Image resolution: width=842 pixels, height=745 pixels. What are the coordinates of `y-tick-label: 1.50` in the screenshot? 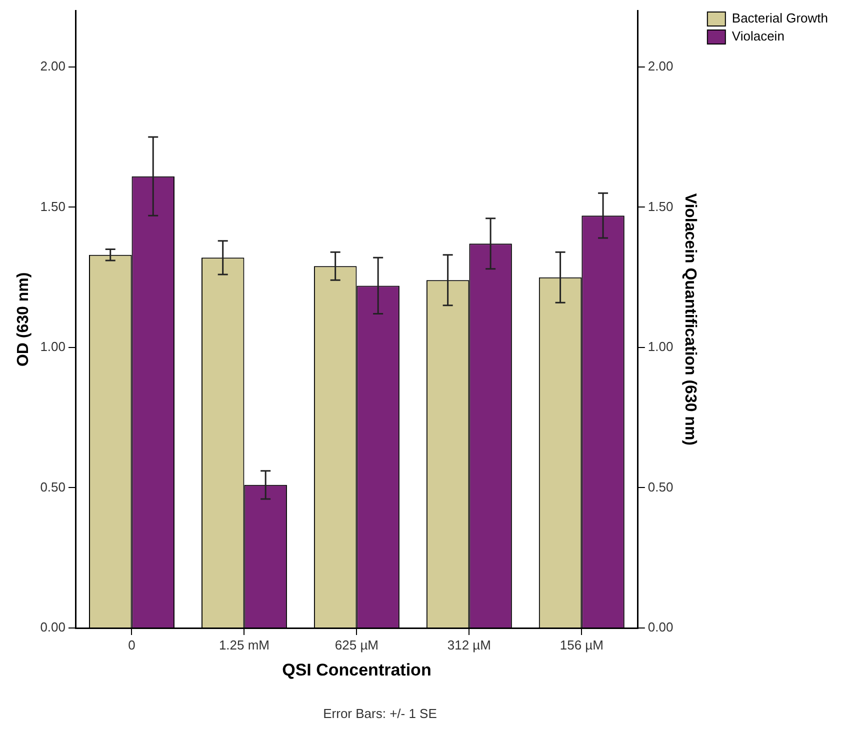 It's located at (53, 206).